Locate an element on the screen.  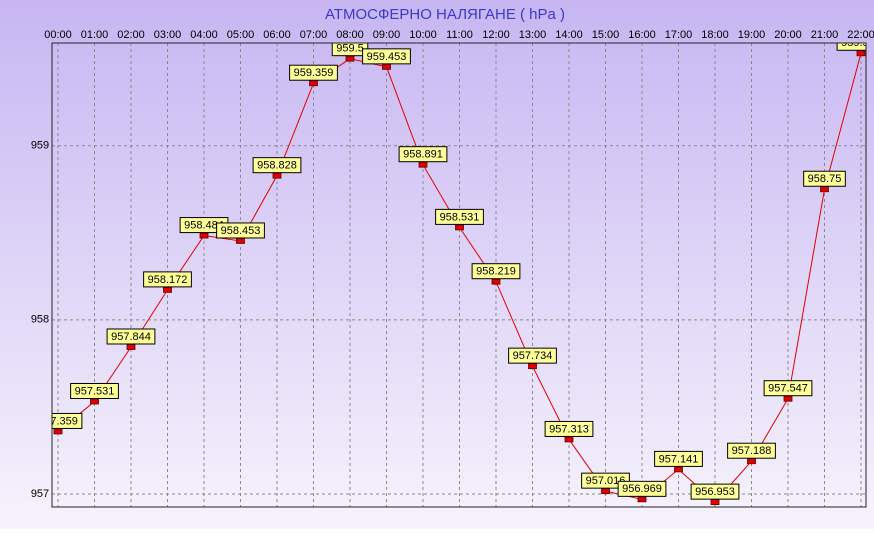
value-label: 958.828 is located at coordinates (277, 165).